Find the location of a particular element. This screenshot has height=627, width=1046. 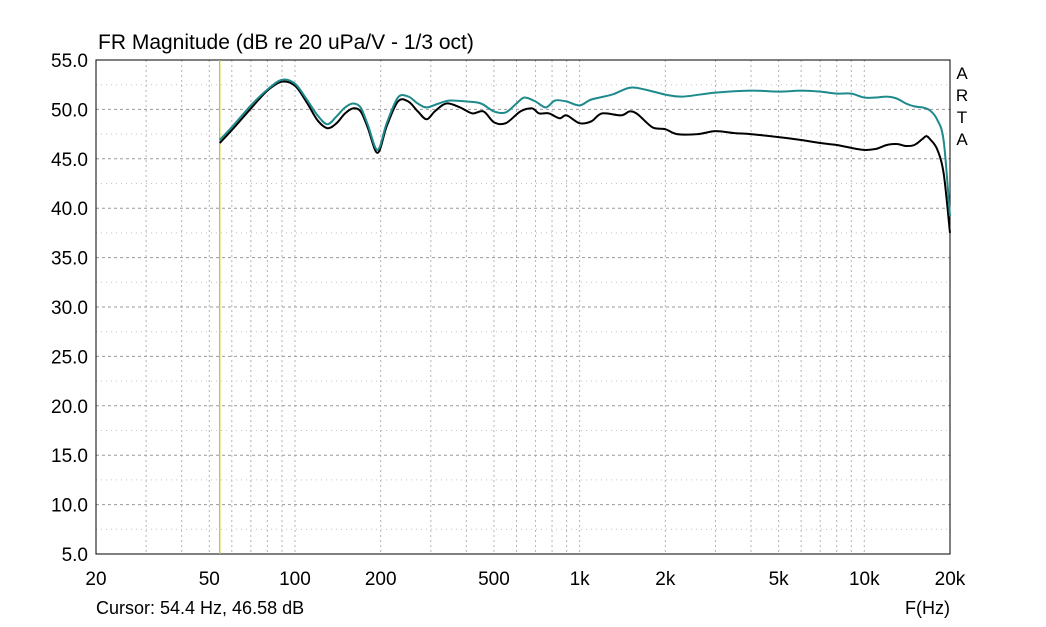

x-tick-label: 20 is located at coordinates (95, 579).